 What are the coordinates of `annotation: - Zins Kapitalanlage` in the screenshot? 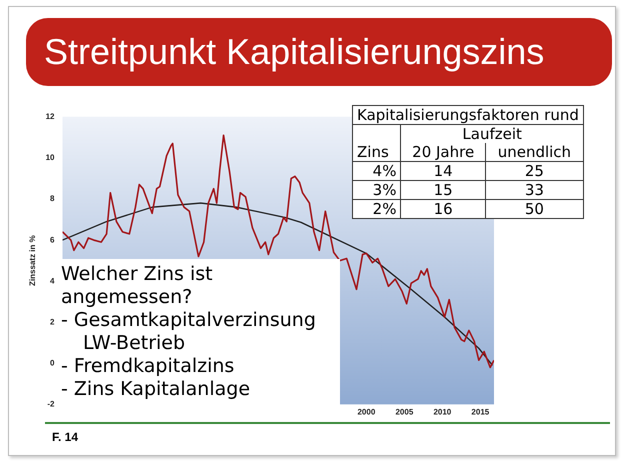 It's located at (156, 389).